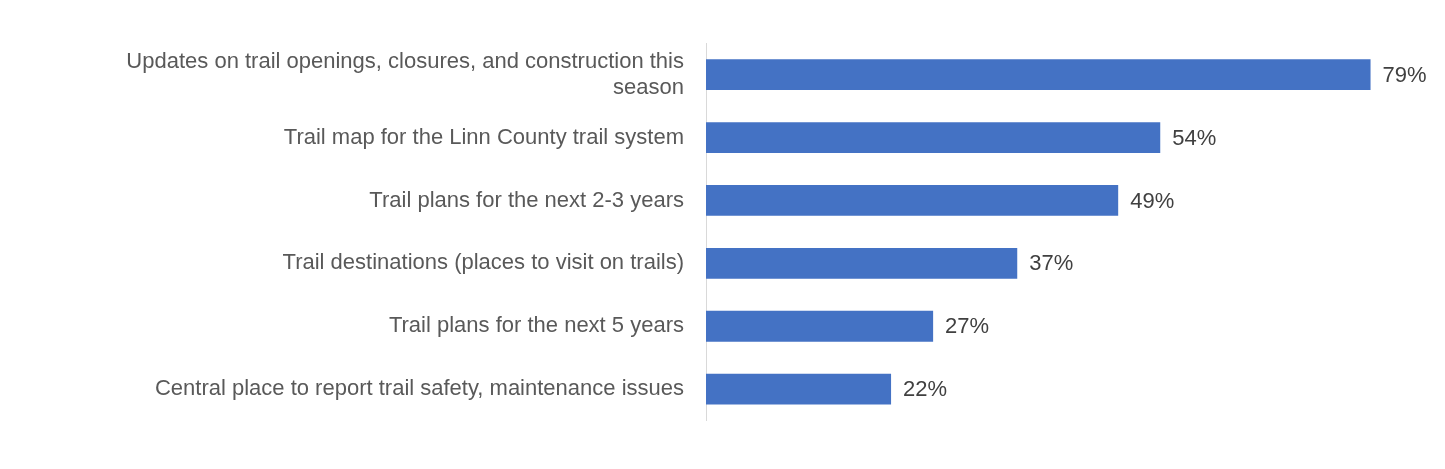 The width and height of the screenshot is (1445, 469). I want to click on y-tick-label: Trail plans for the next 2-3 years, so click(526, 199).